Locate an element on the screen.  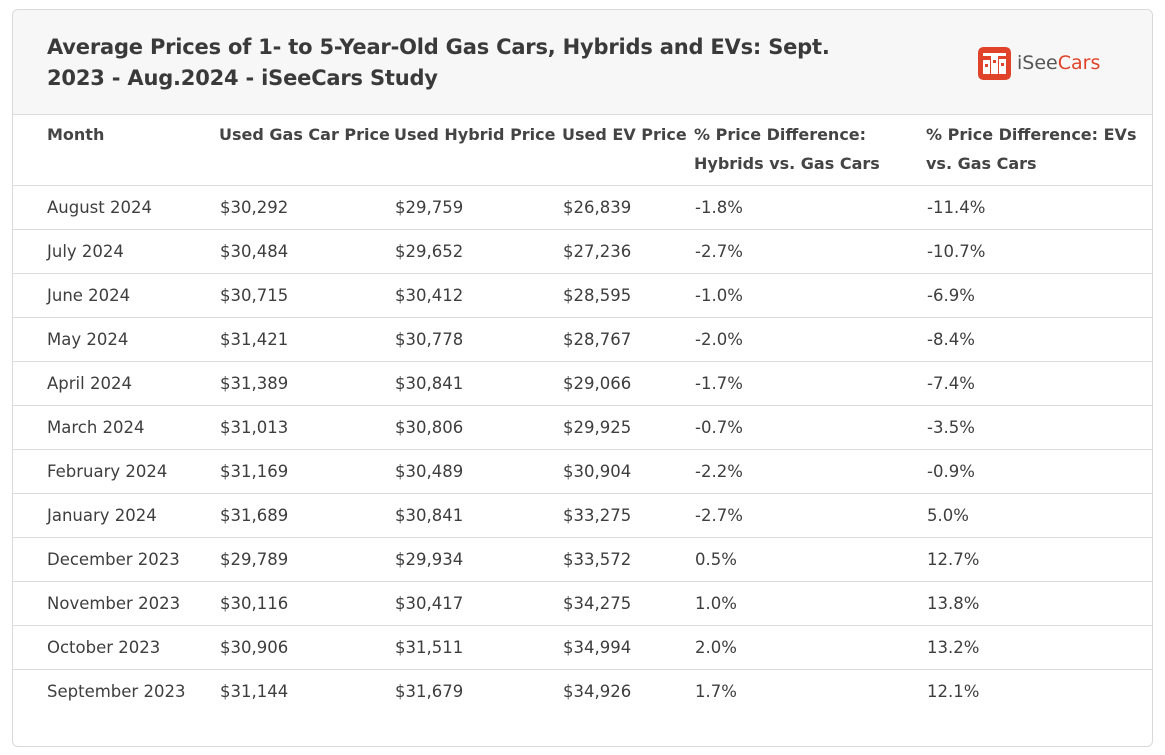
column-header-month: Month is located at coordinates (116, 150).